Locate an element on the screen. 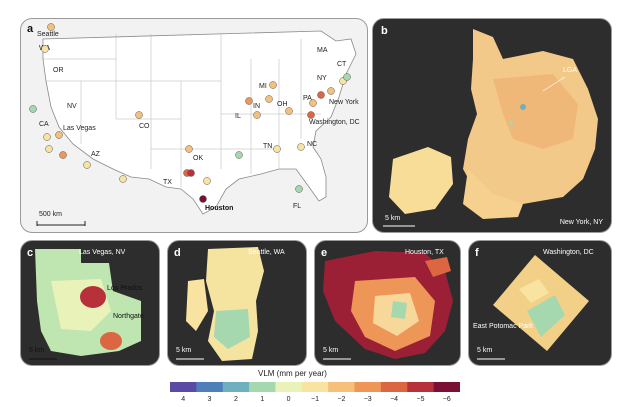 The height and width of the screenshot is (407, 640). panel-c-label: c is located at coordinates (30, 253).